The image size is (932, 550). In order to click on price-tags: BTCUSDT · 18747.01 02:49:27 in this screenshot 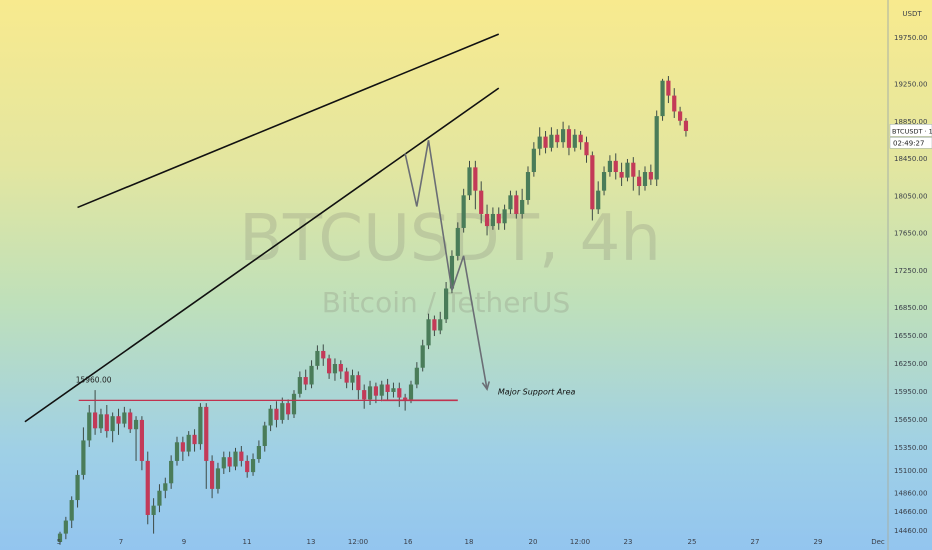, I will do `click(910, 136)`.